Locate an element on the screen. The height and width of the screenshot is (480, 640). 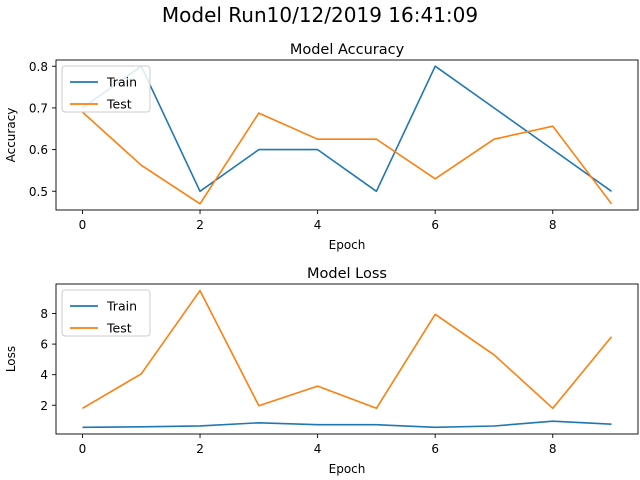
loss-ytick-label: 8 is located at coordinates (44, 314).